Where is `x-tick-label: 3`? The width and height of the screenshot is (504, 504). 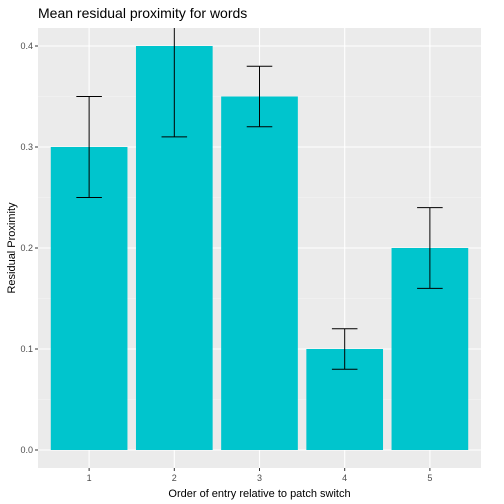
x-tick-label: 3 is located at coordinates (259, 478).